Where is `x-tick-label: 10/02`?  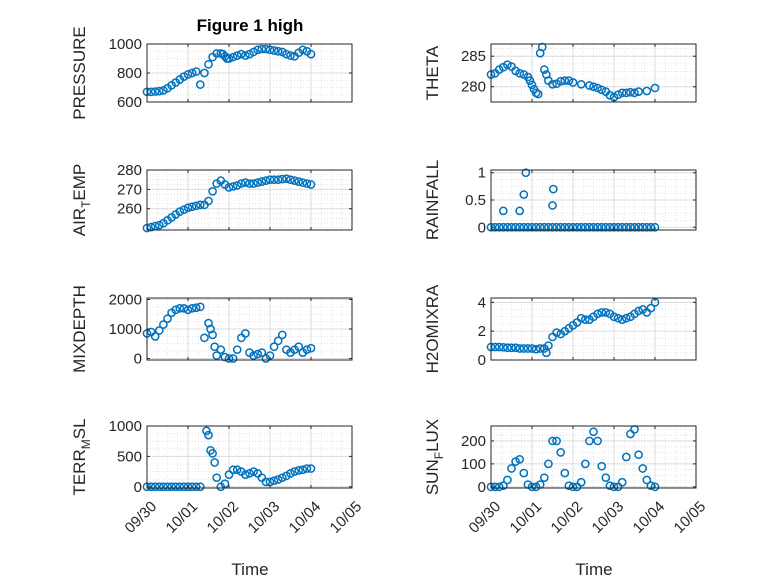 x-tick-label: 10/02 is located at coordinates (223, 517).